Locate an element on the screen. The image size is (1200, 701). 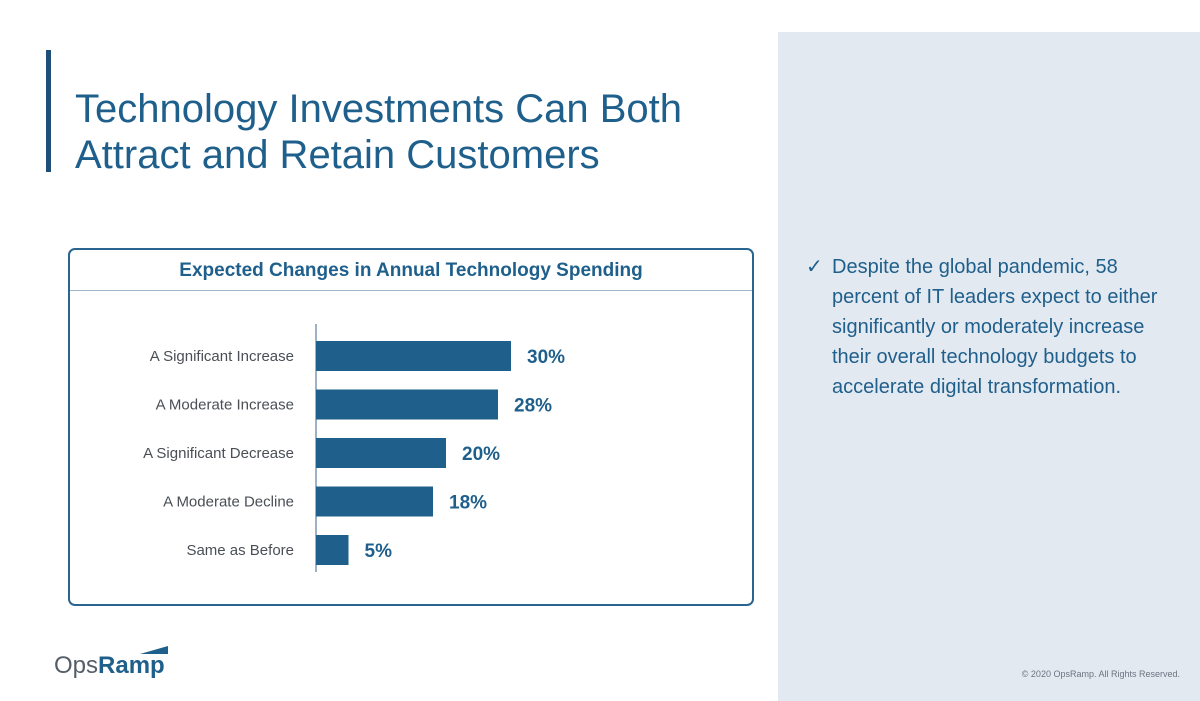
category-label: A Moderate Increase is located at coordinates (225, 405).